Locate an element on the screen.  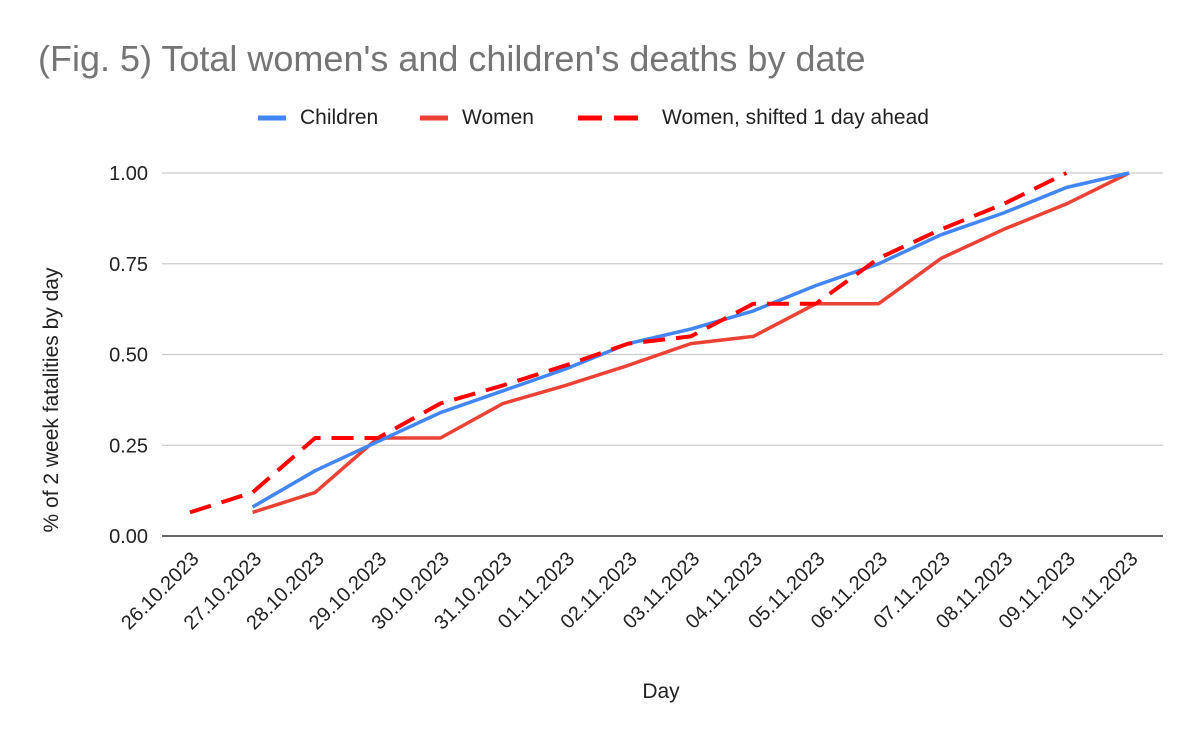
legend-item-children: Children is located at coordinates (318, 118).